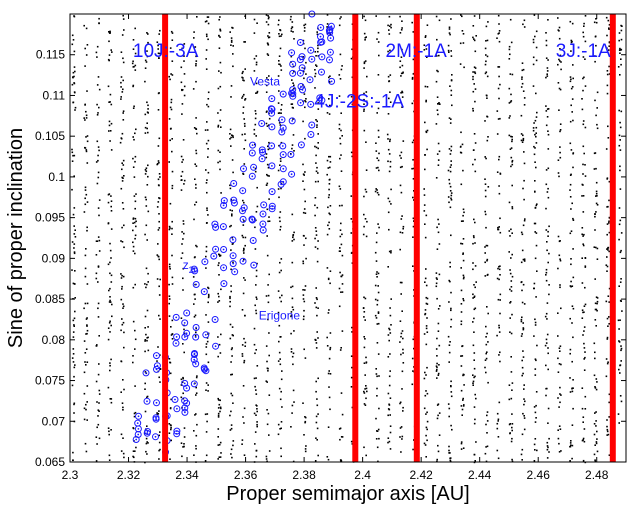 Image resolution: width=639 pixels, height=506 pixels. What do you see at coordinates (583, 51) in the screenshot?
I see `resonance-label: 3J:-1A` at bounding box center [583, 51].